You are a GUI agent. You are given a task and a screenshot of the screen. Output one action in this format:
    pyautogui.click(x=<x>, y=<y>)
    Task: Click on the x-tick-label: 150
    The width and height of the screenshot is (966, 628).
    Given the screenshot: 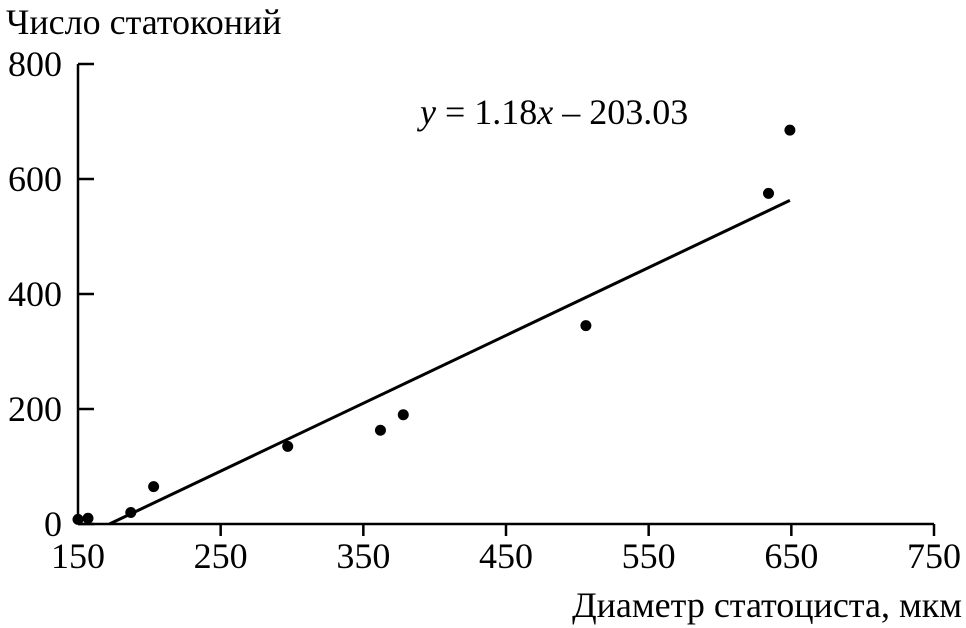 What is the action you would take?
    pyautogui.click(x=78, y=556)
    